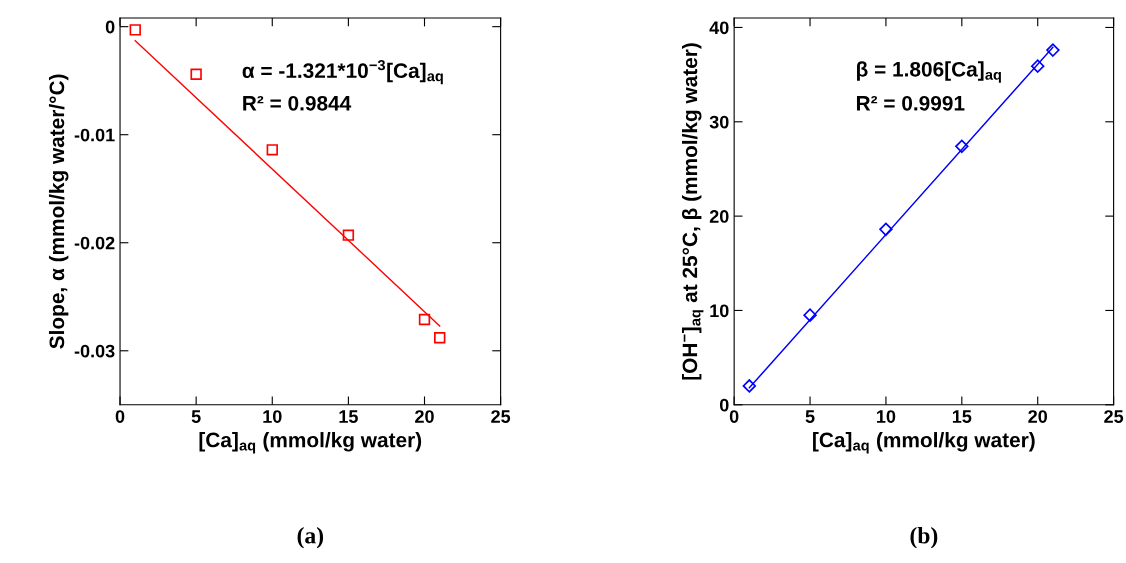 The image size is (1126, 563). What do you see at coordinates (692, 211) in the screenshot?
I see `y-axis-title: [OH$^{−}$]$_{aq}$ at 25°C, β (mmol/kg water)` at bounding box center [692, 211].